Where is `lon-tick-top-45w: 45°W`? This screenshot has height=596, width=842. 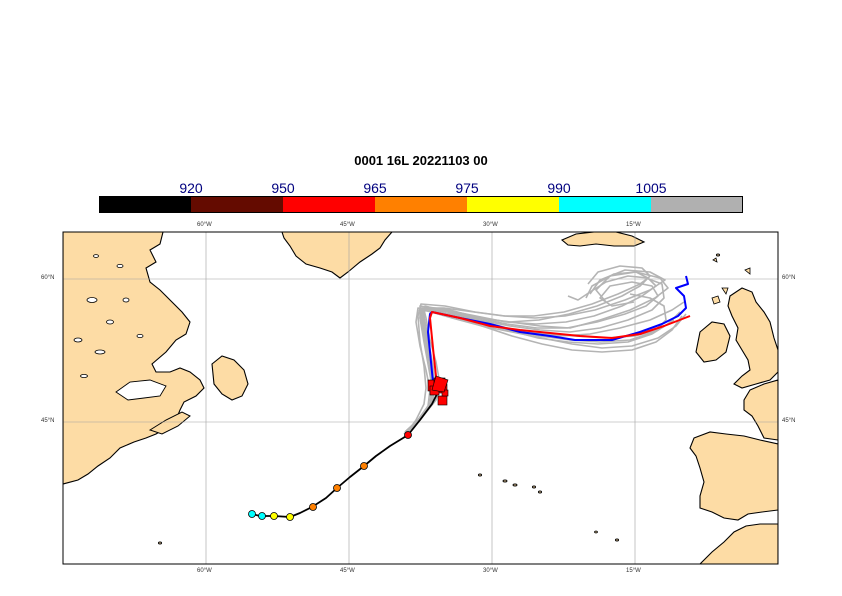
lon-tick-top-45w: 45°W is located at coordinates (347, 225).